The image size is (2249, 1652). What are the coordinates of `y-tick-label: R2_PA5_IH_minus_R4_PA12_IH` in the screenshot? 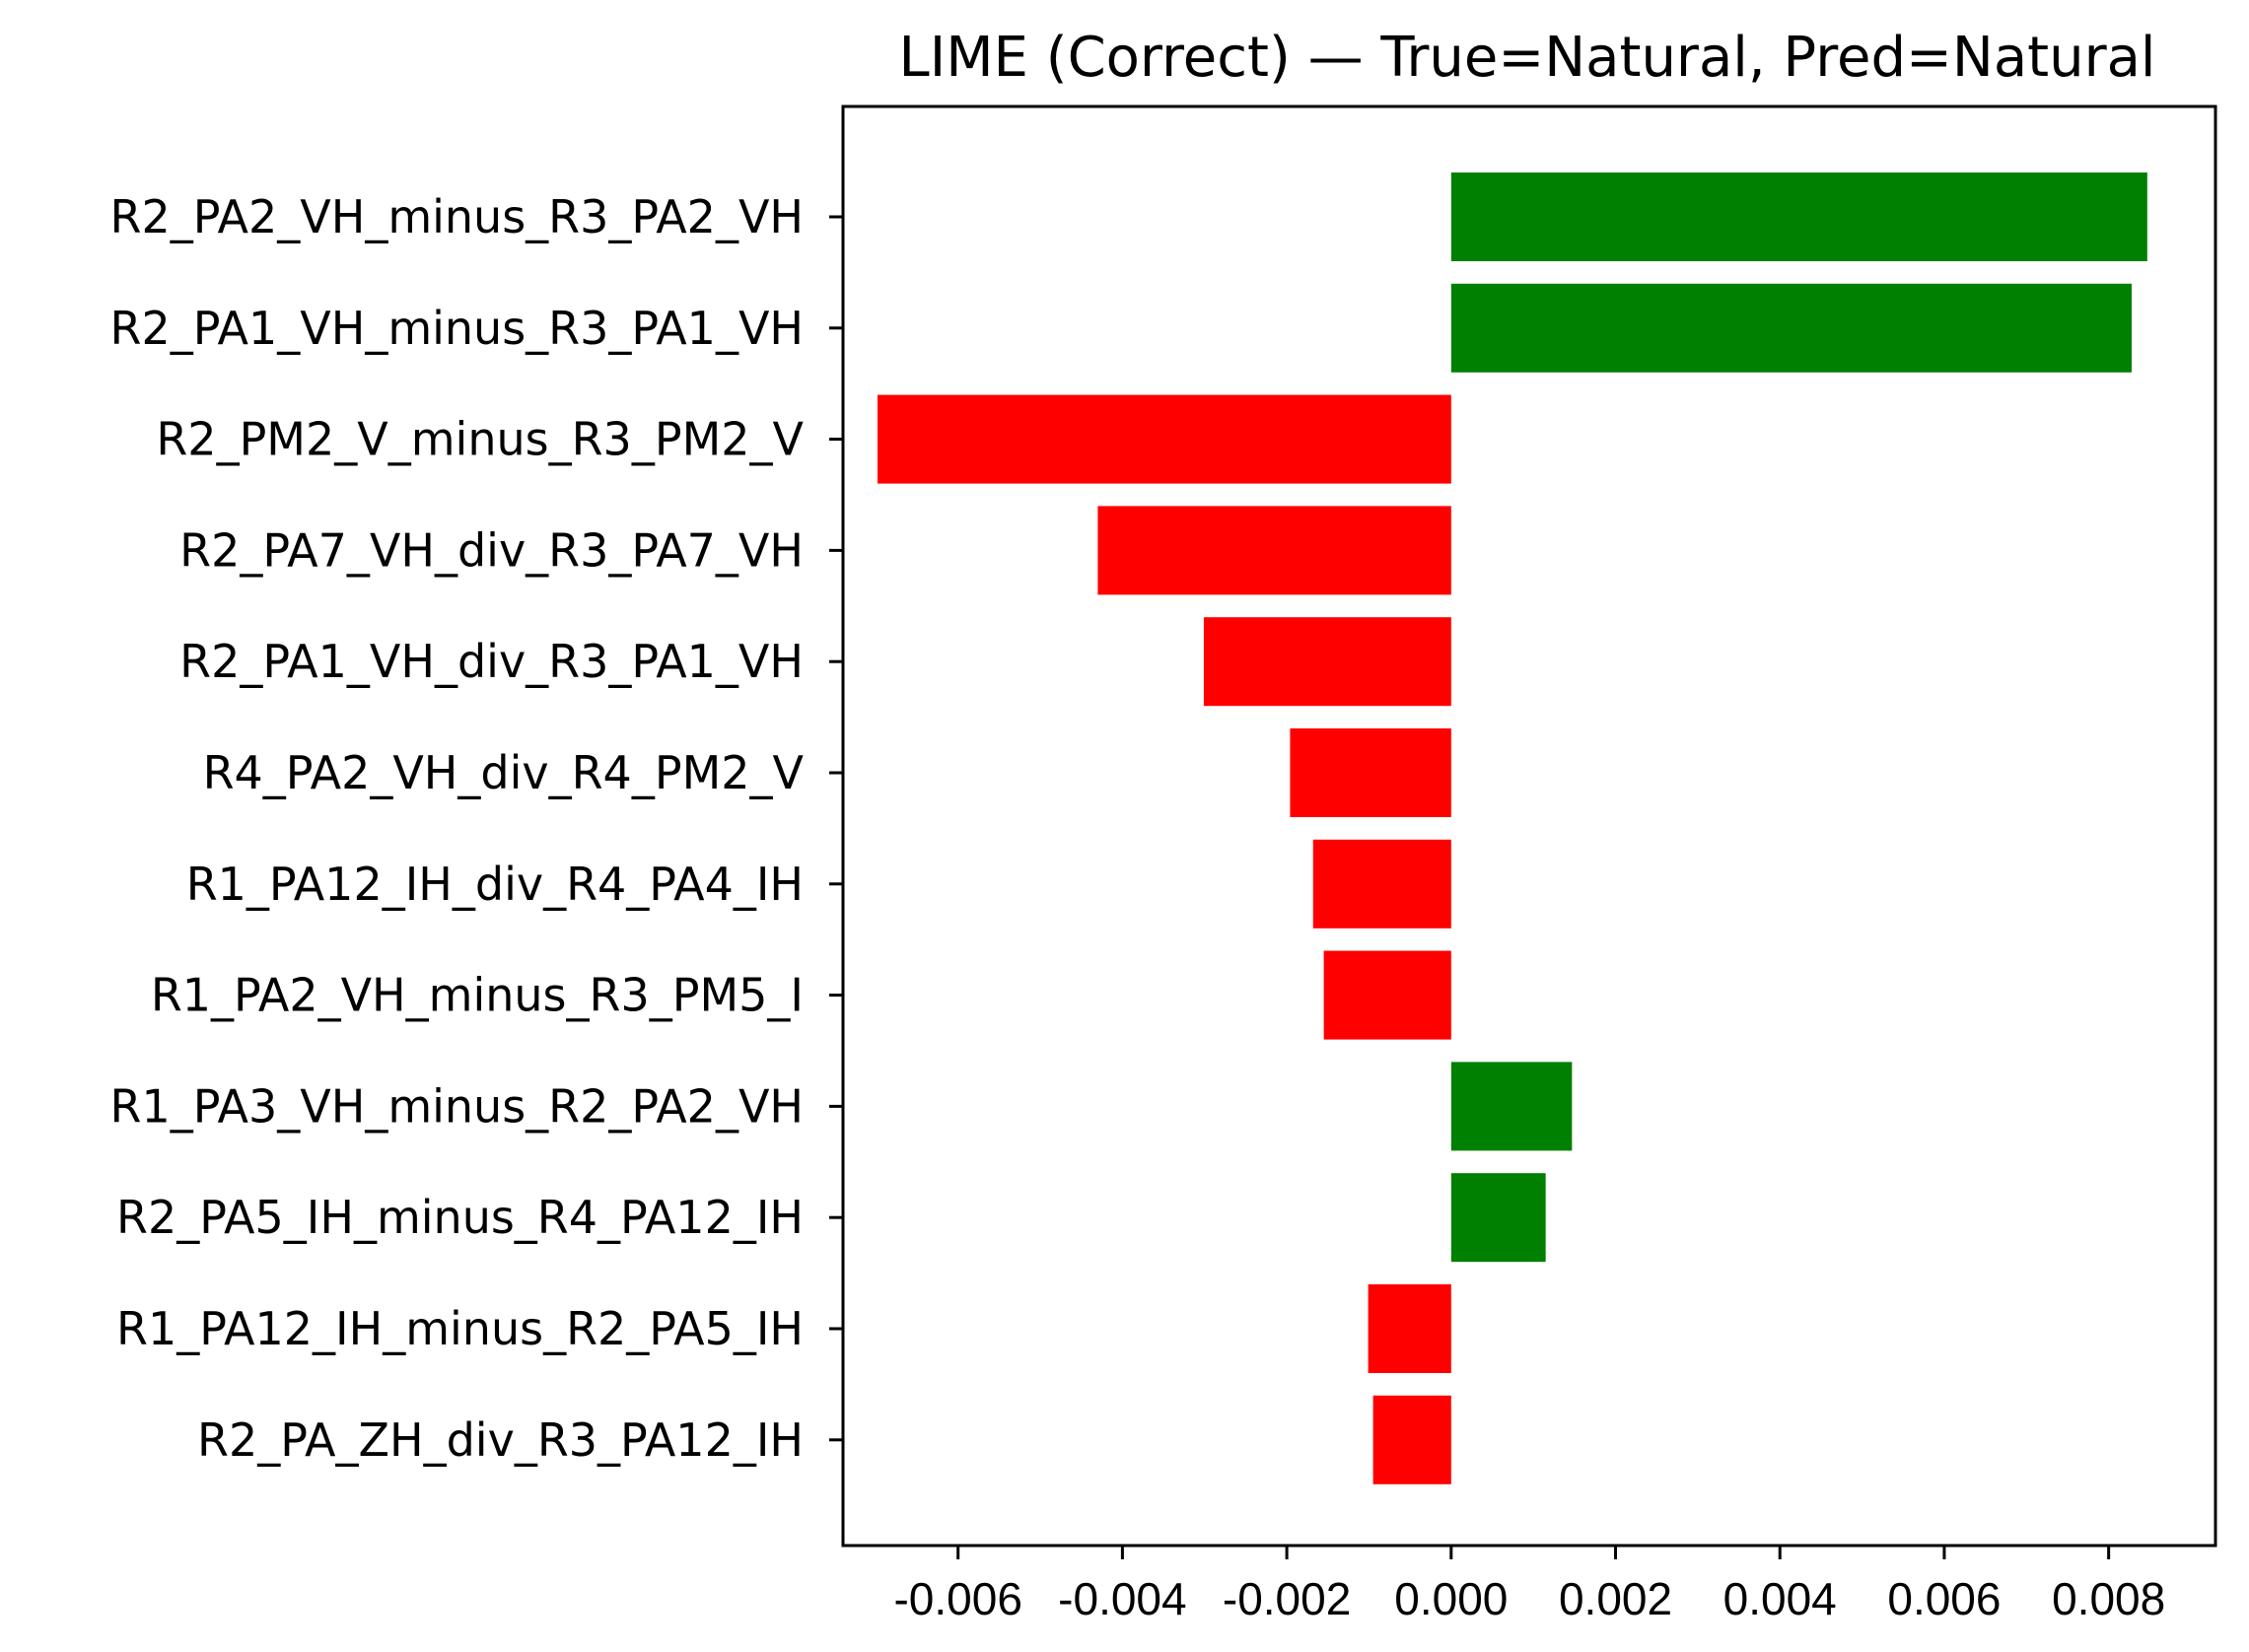 It's located at (460, 1217).